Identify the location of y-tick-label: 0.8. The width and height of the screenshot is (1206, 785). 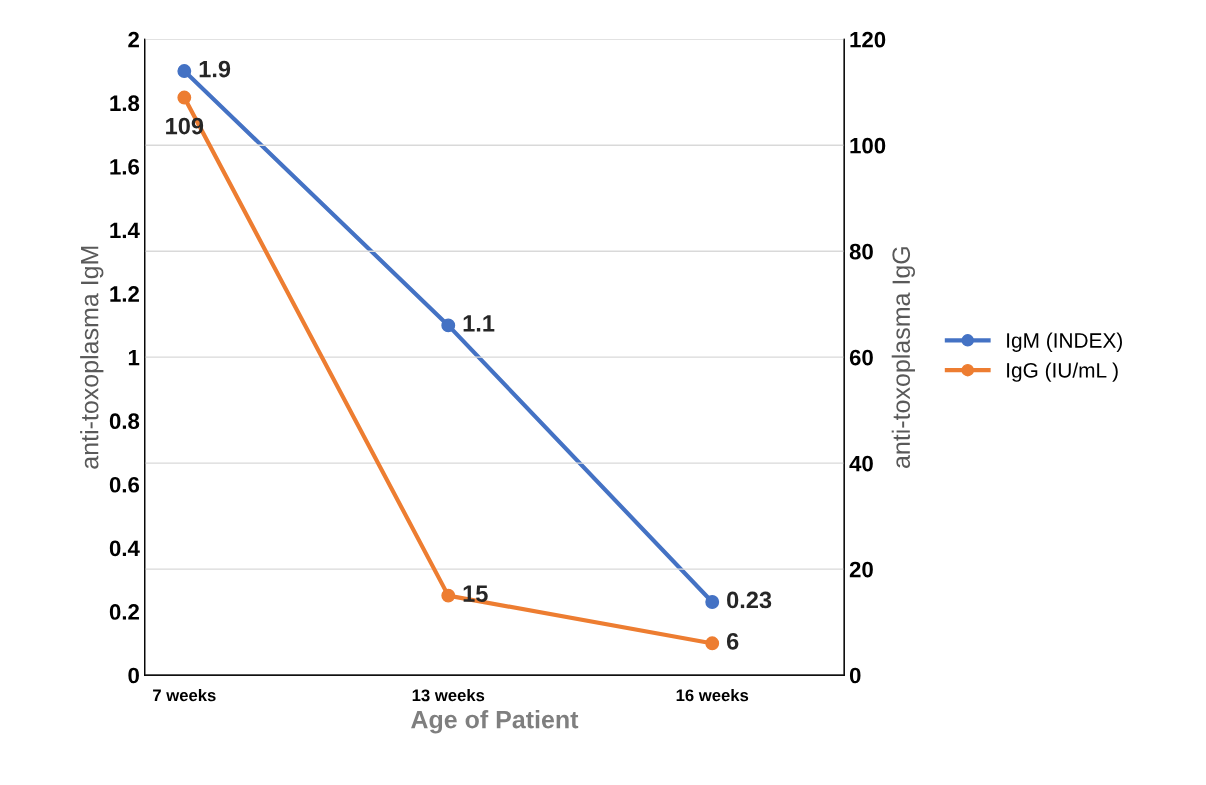
(124, 421).